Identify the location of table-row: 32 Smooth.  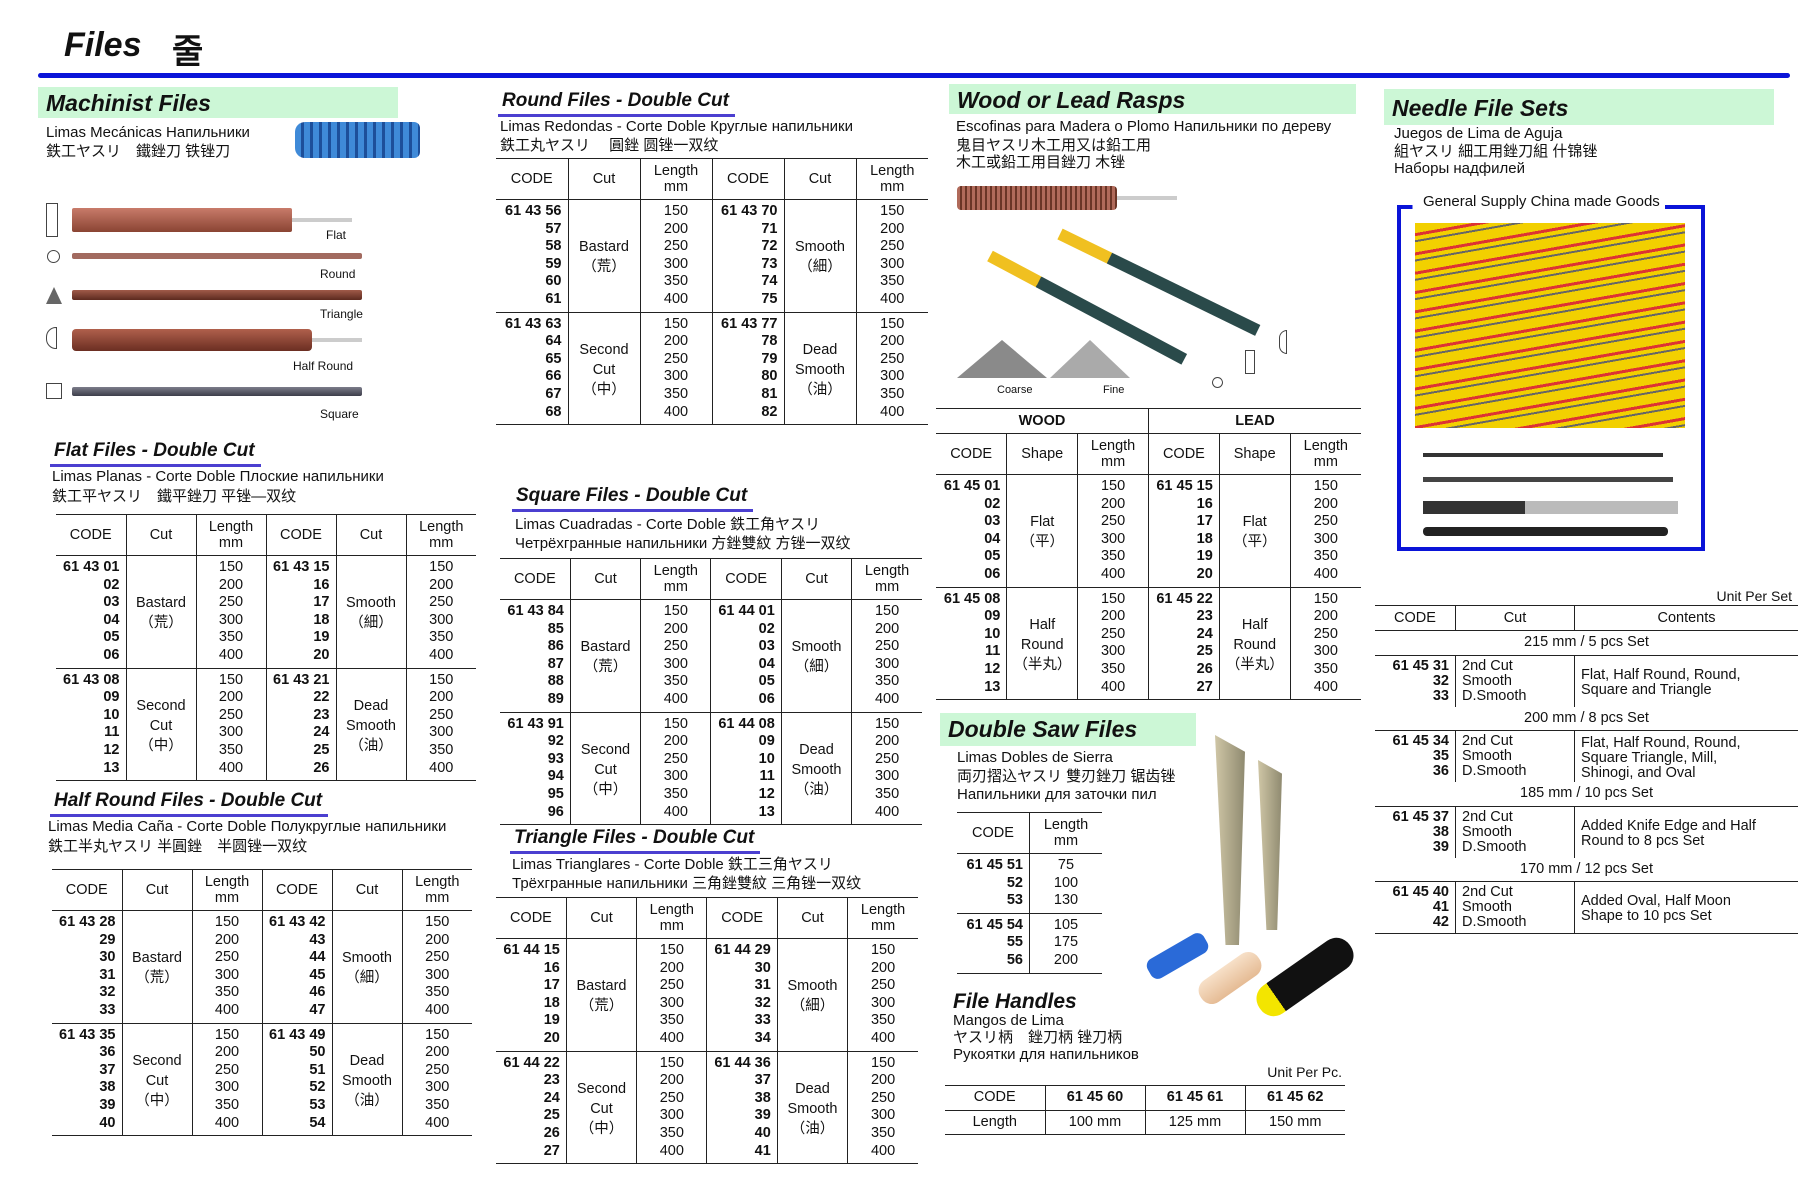
(1586, 681).